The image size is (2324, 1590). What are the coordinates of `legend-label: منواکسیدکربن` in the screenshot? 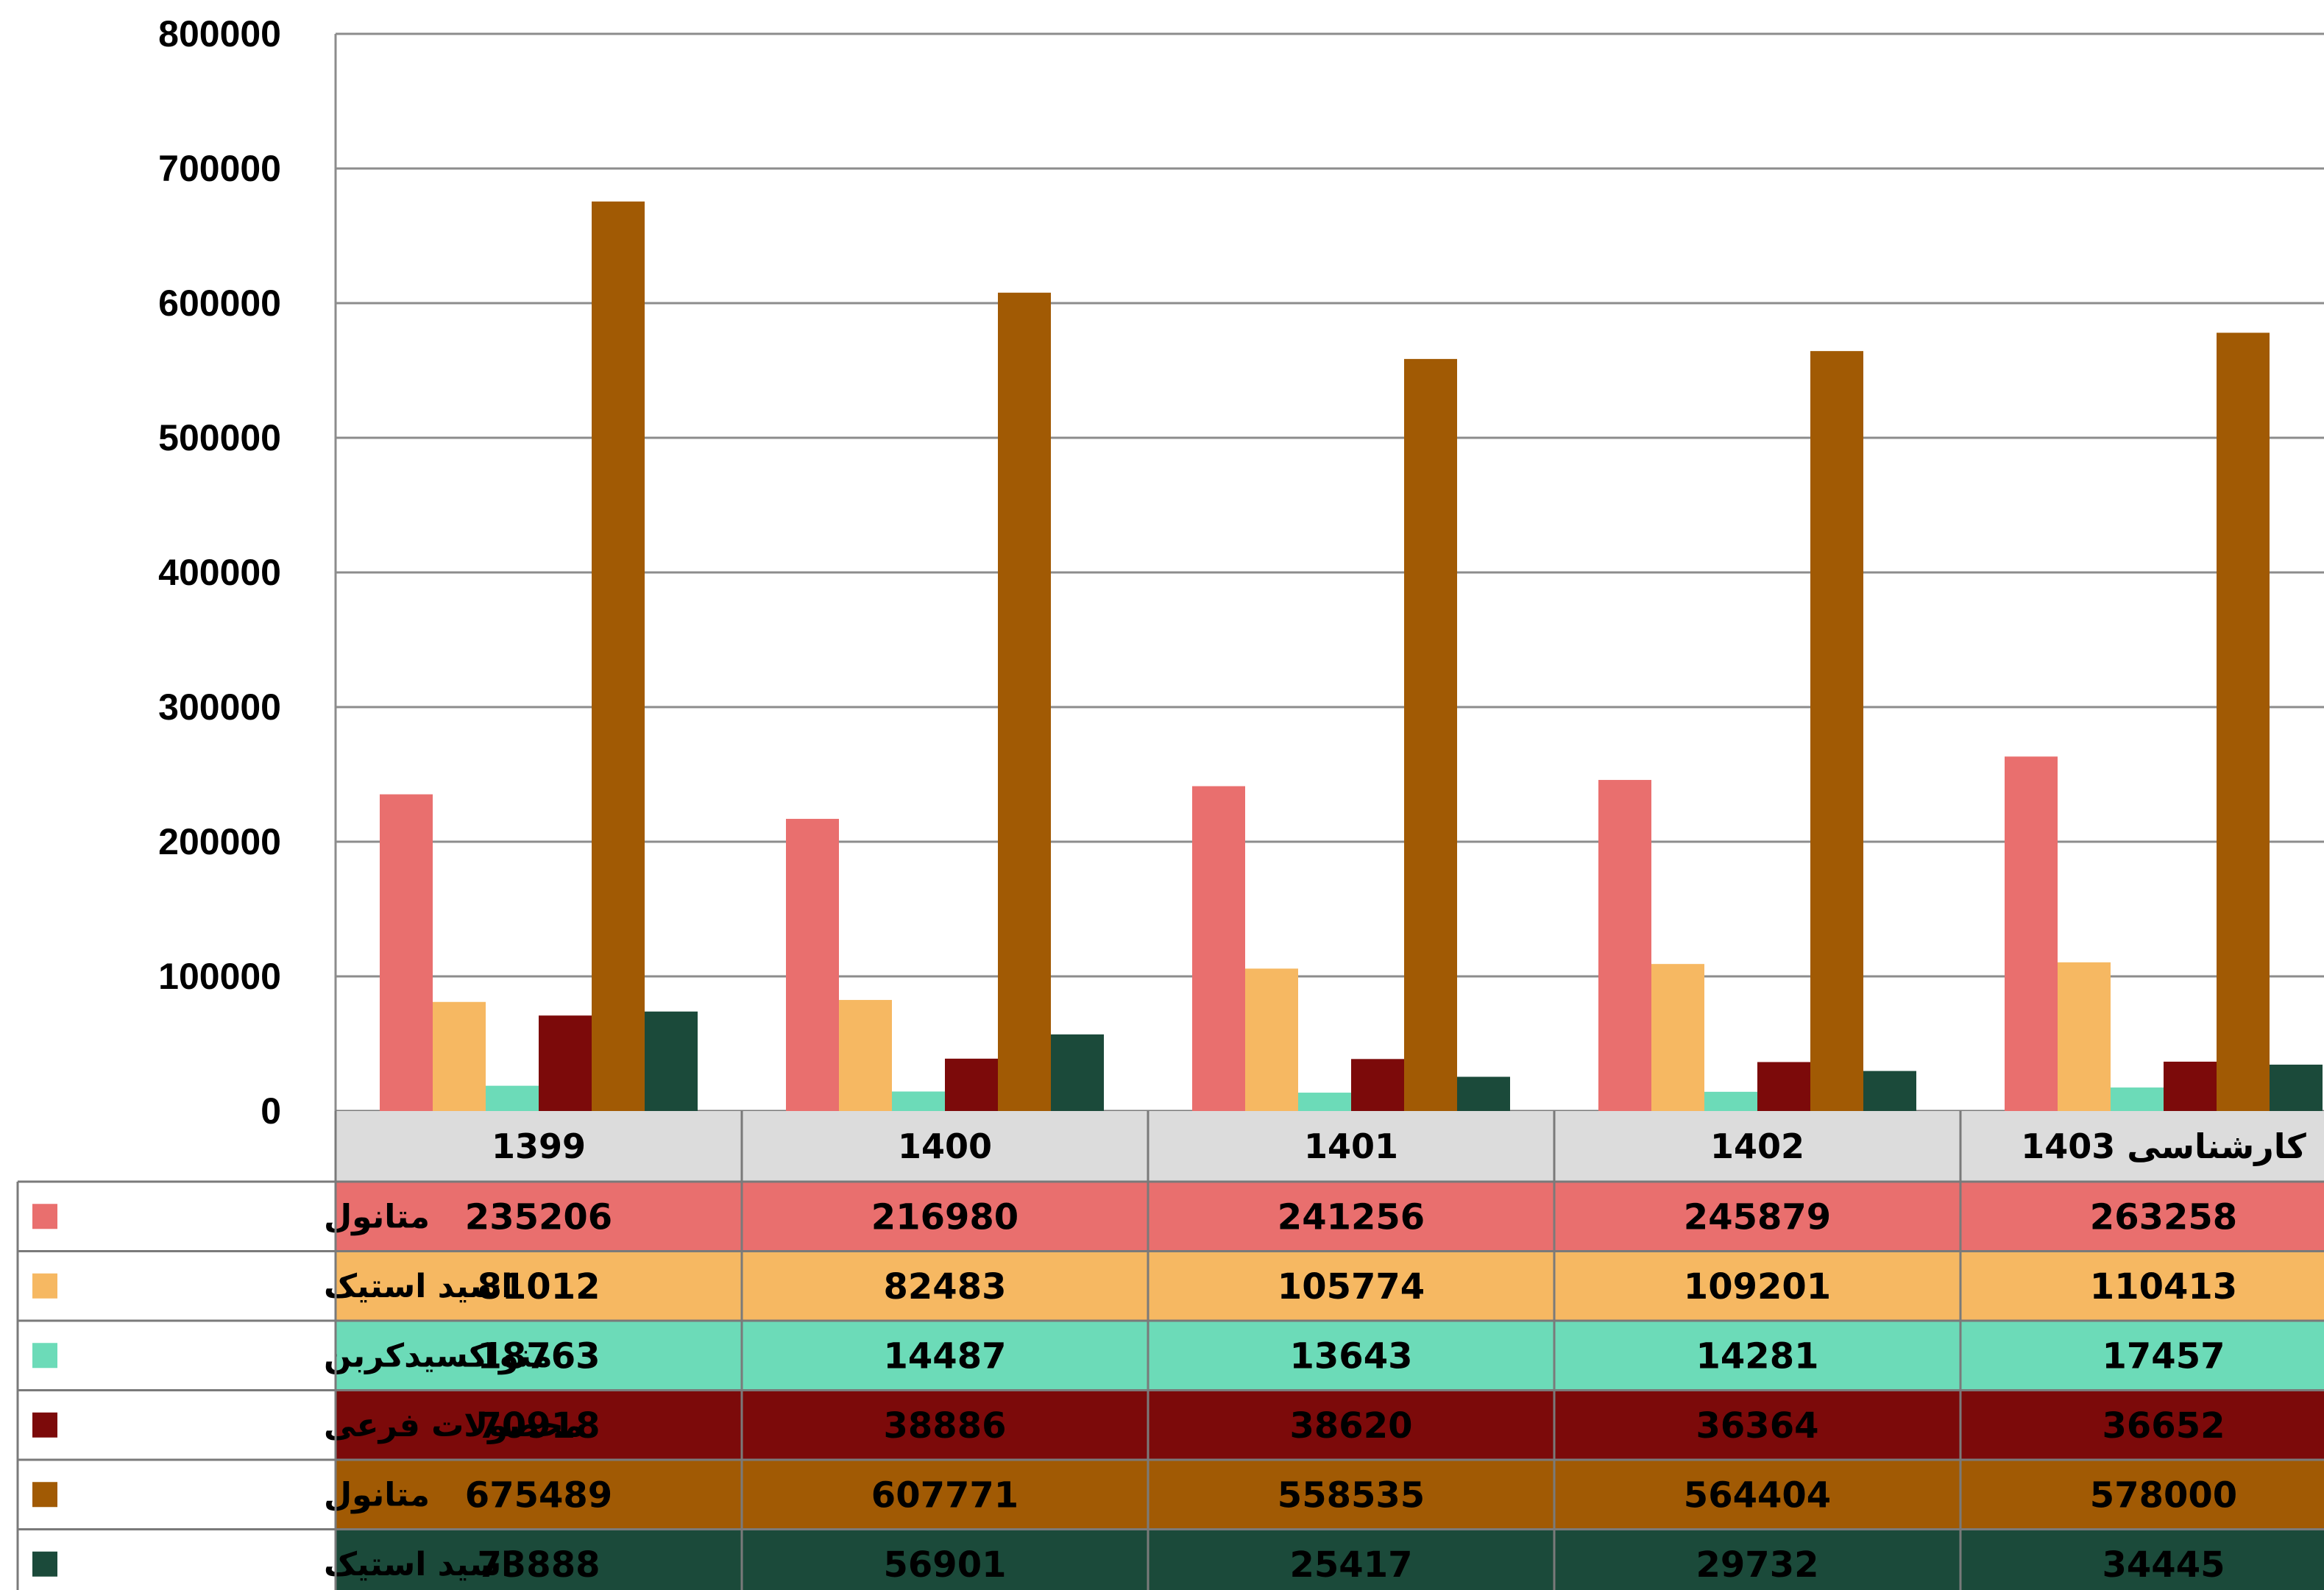 It's located at (439, 1355).